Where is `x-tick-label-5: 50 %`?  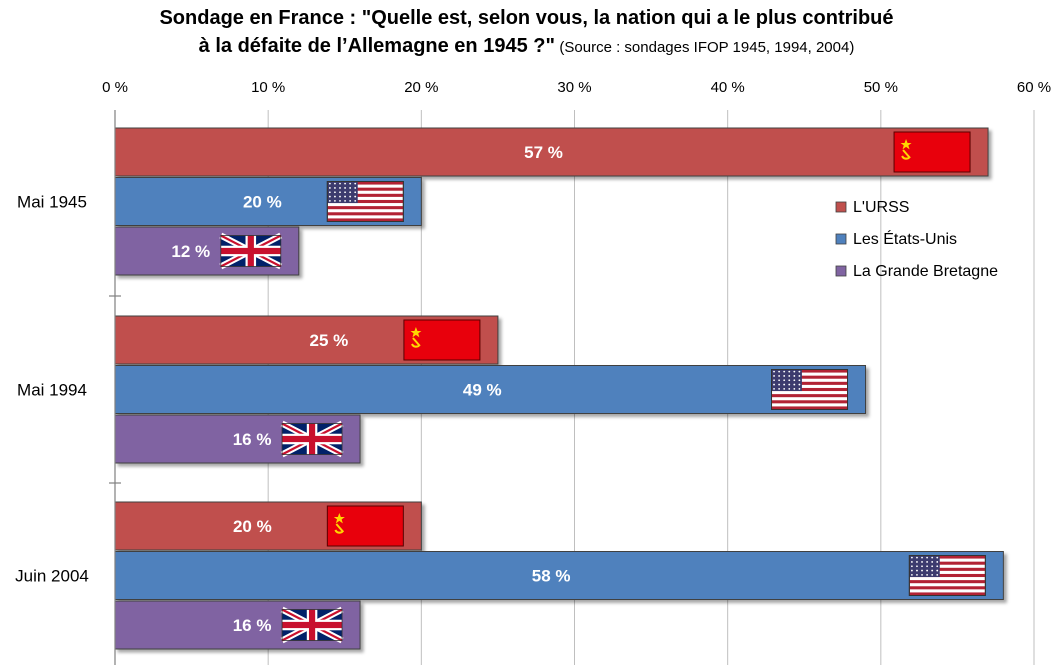
x-tick-label-5: 50 % is located at coordinates (881, 87).